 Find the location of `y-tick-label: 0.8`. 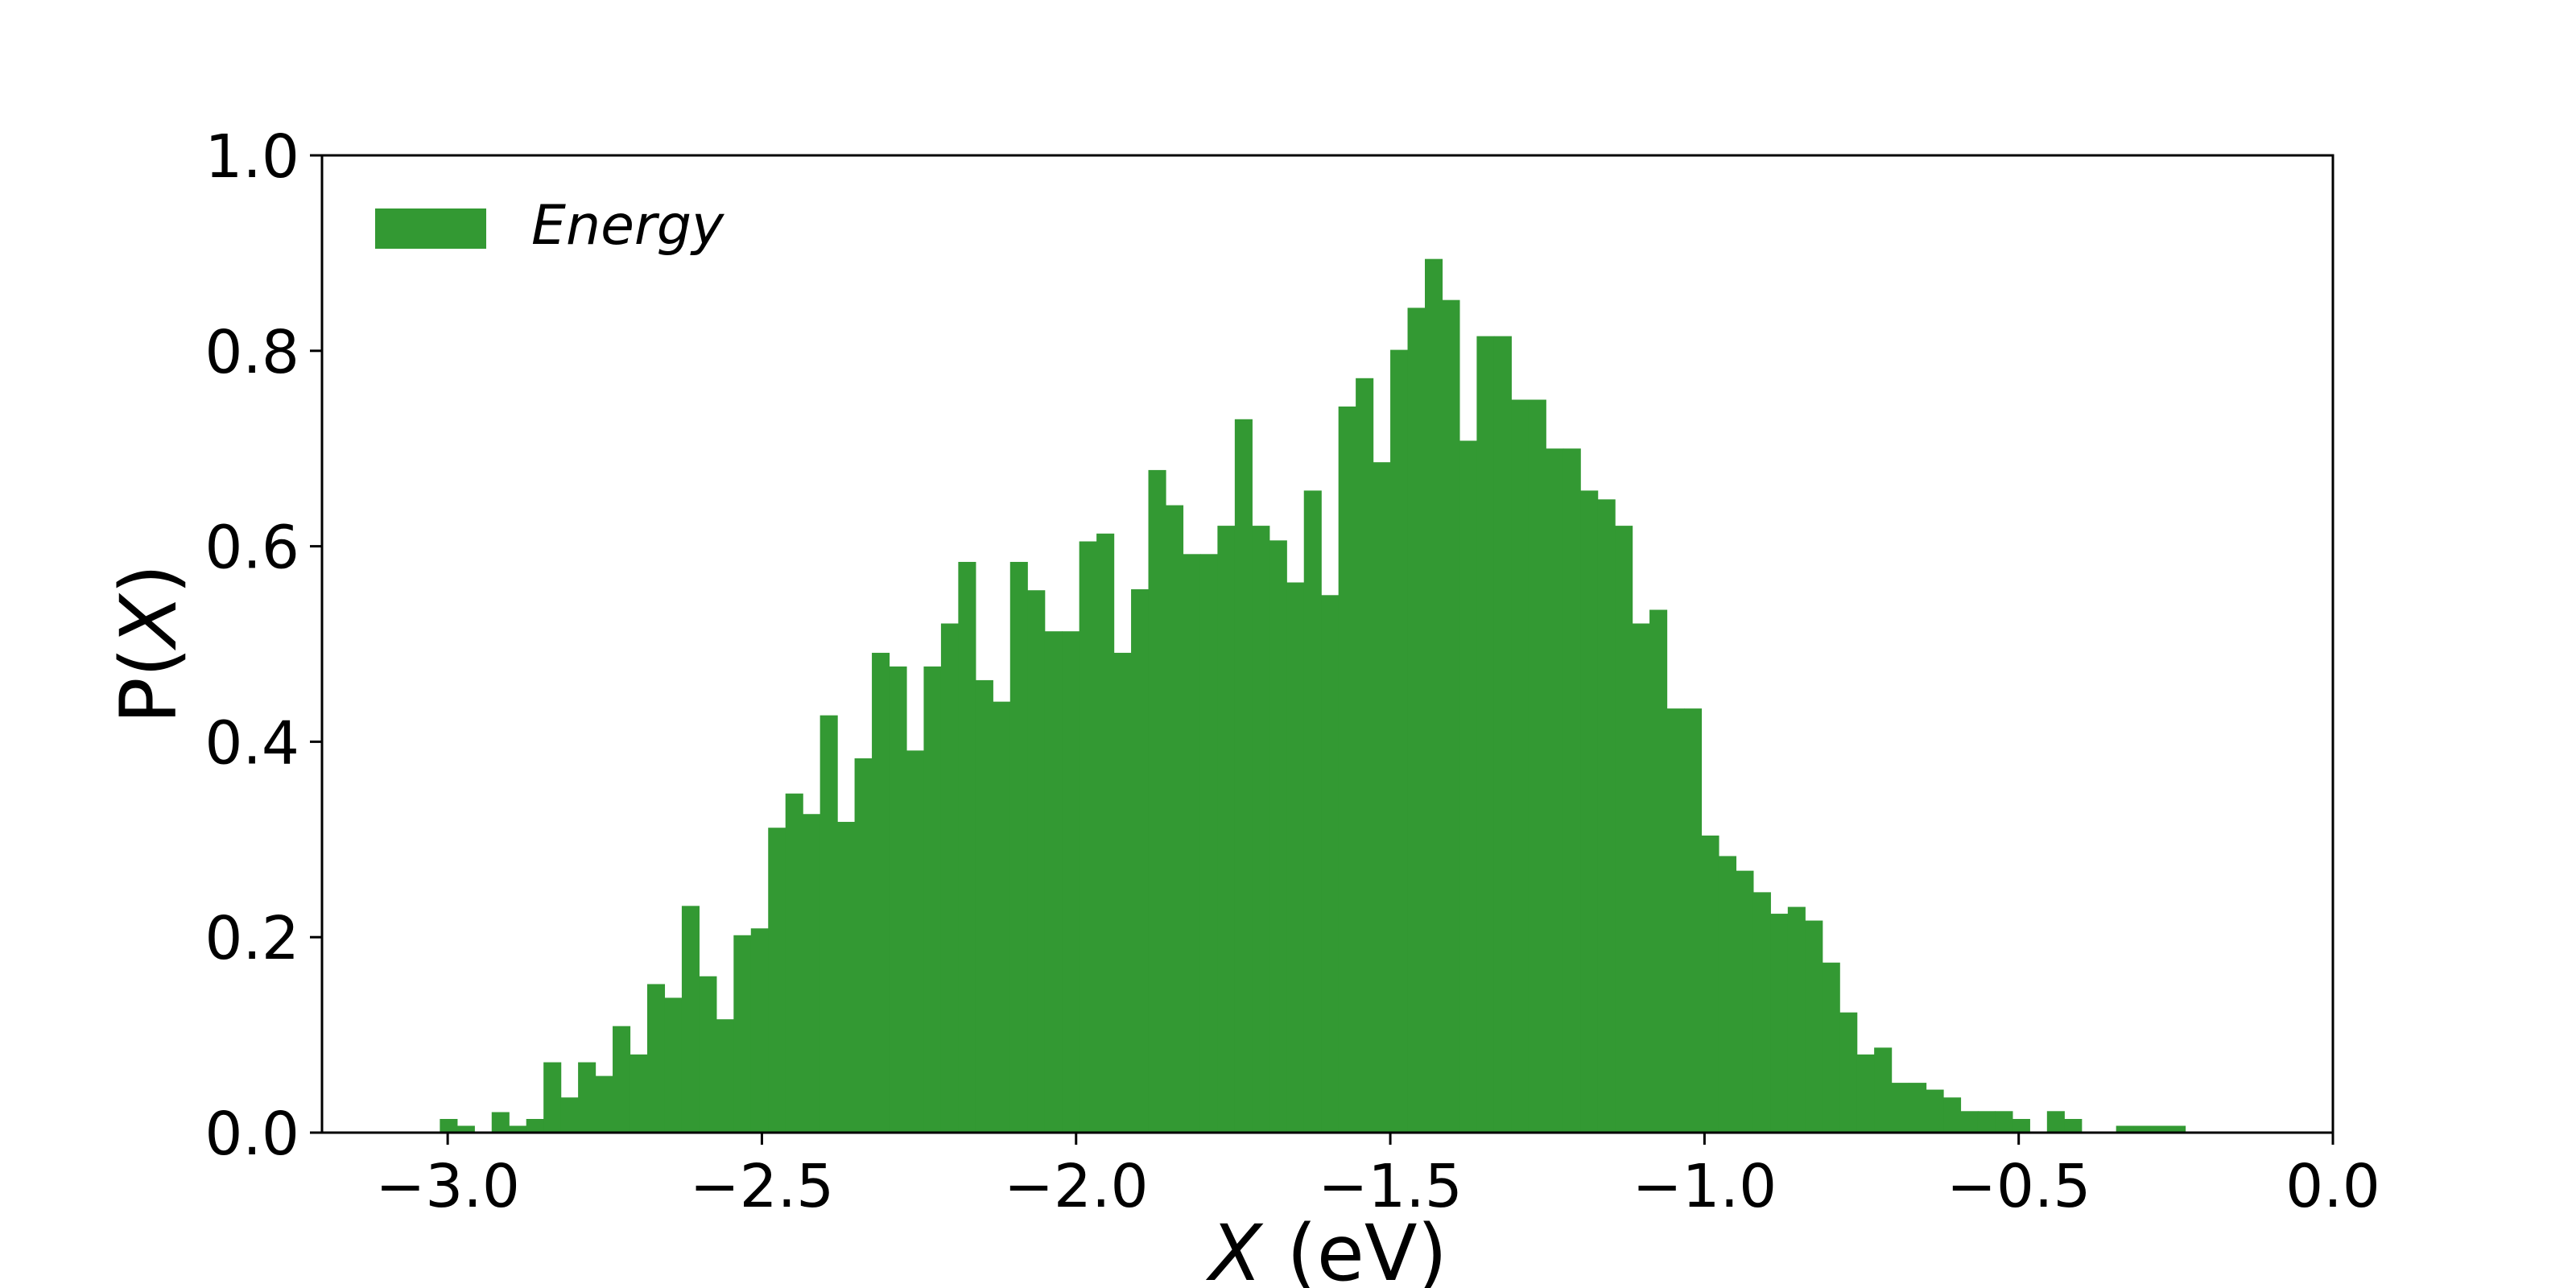

y-tick-label: 0.8 is located at coordinates (252, 352).